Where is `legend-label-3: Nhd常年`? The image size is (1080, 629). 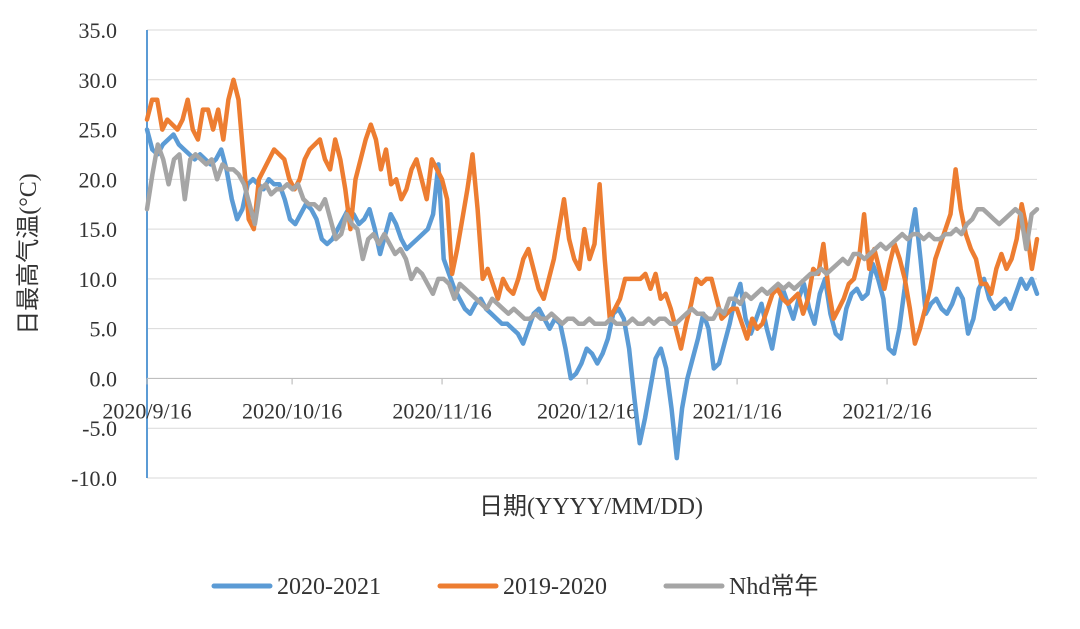
legend-label-3: Nhd常年 is located at coordinates (773, 586).